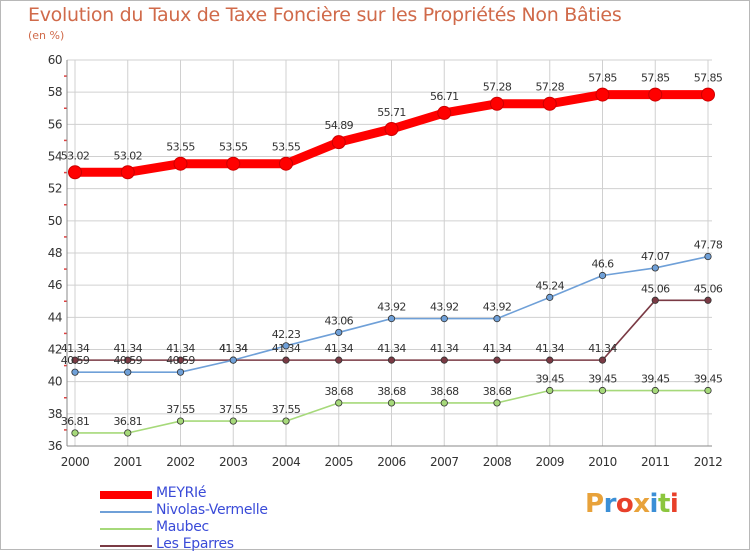 This screenshot has height=554, width=750. What do you see at coordinates (75, 462) in the screenshot?
I see `x-tick-label: 2000` at bounding box center [75, 462].